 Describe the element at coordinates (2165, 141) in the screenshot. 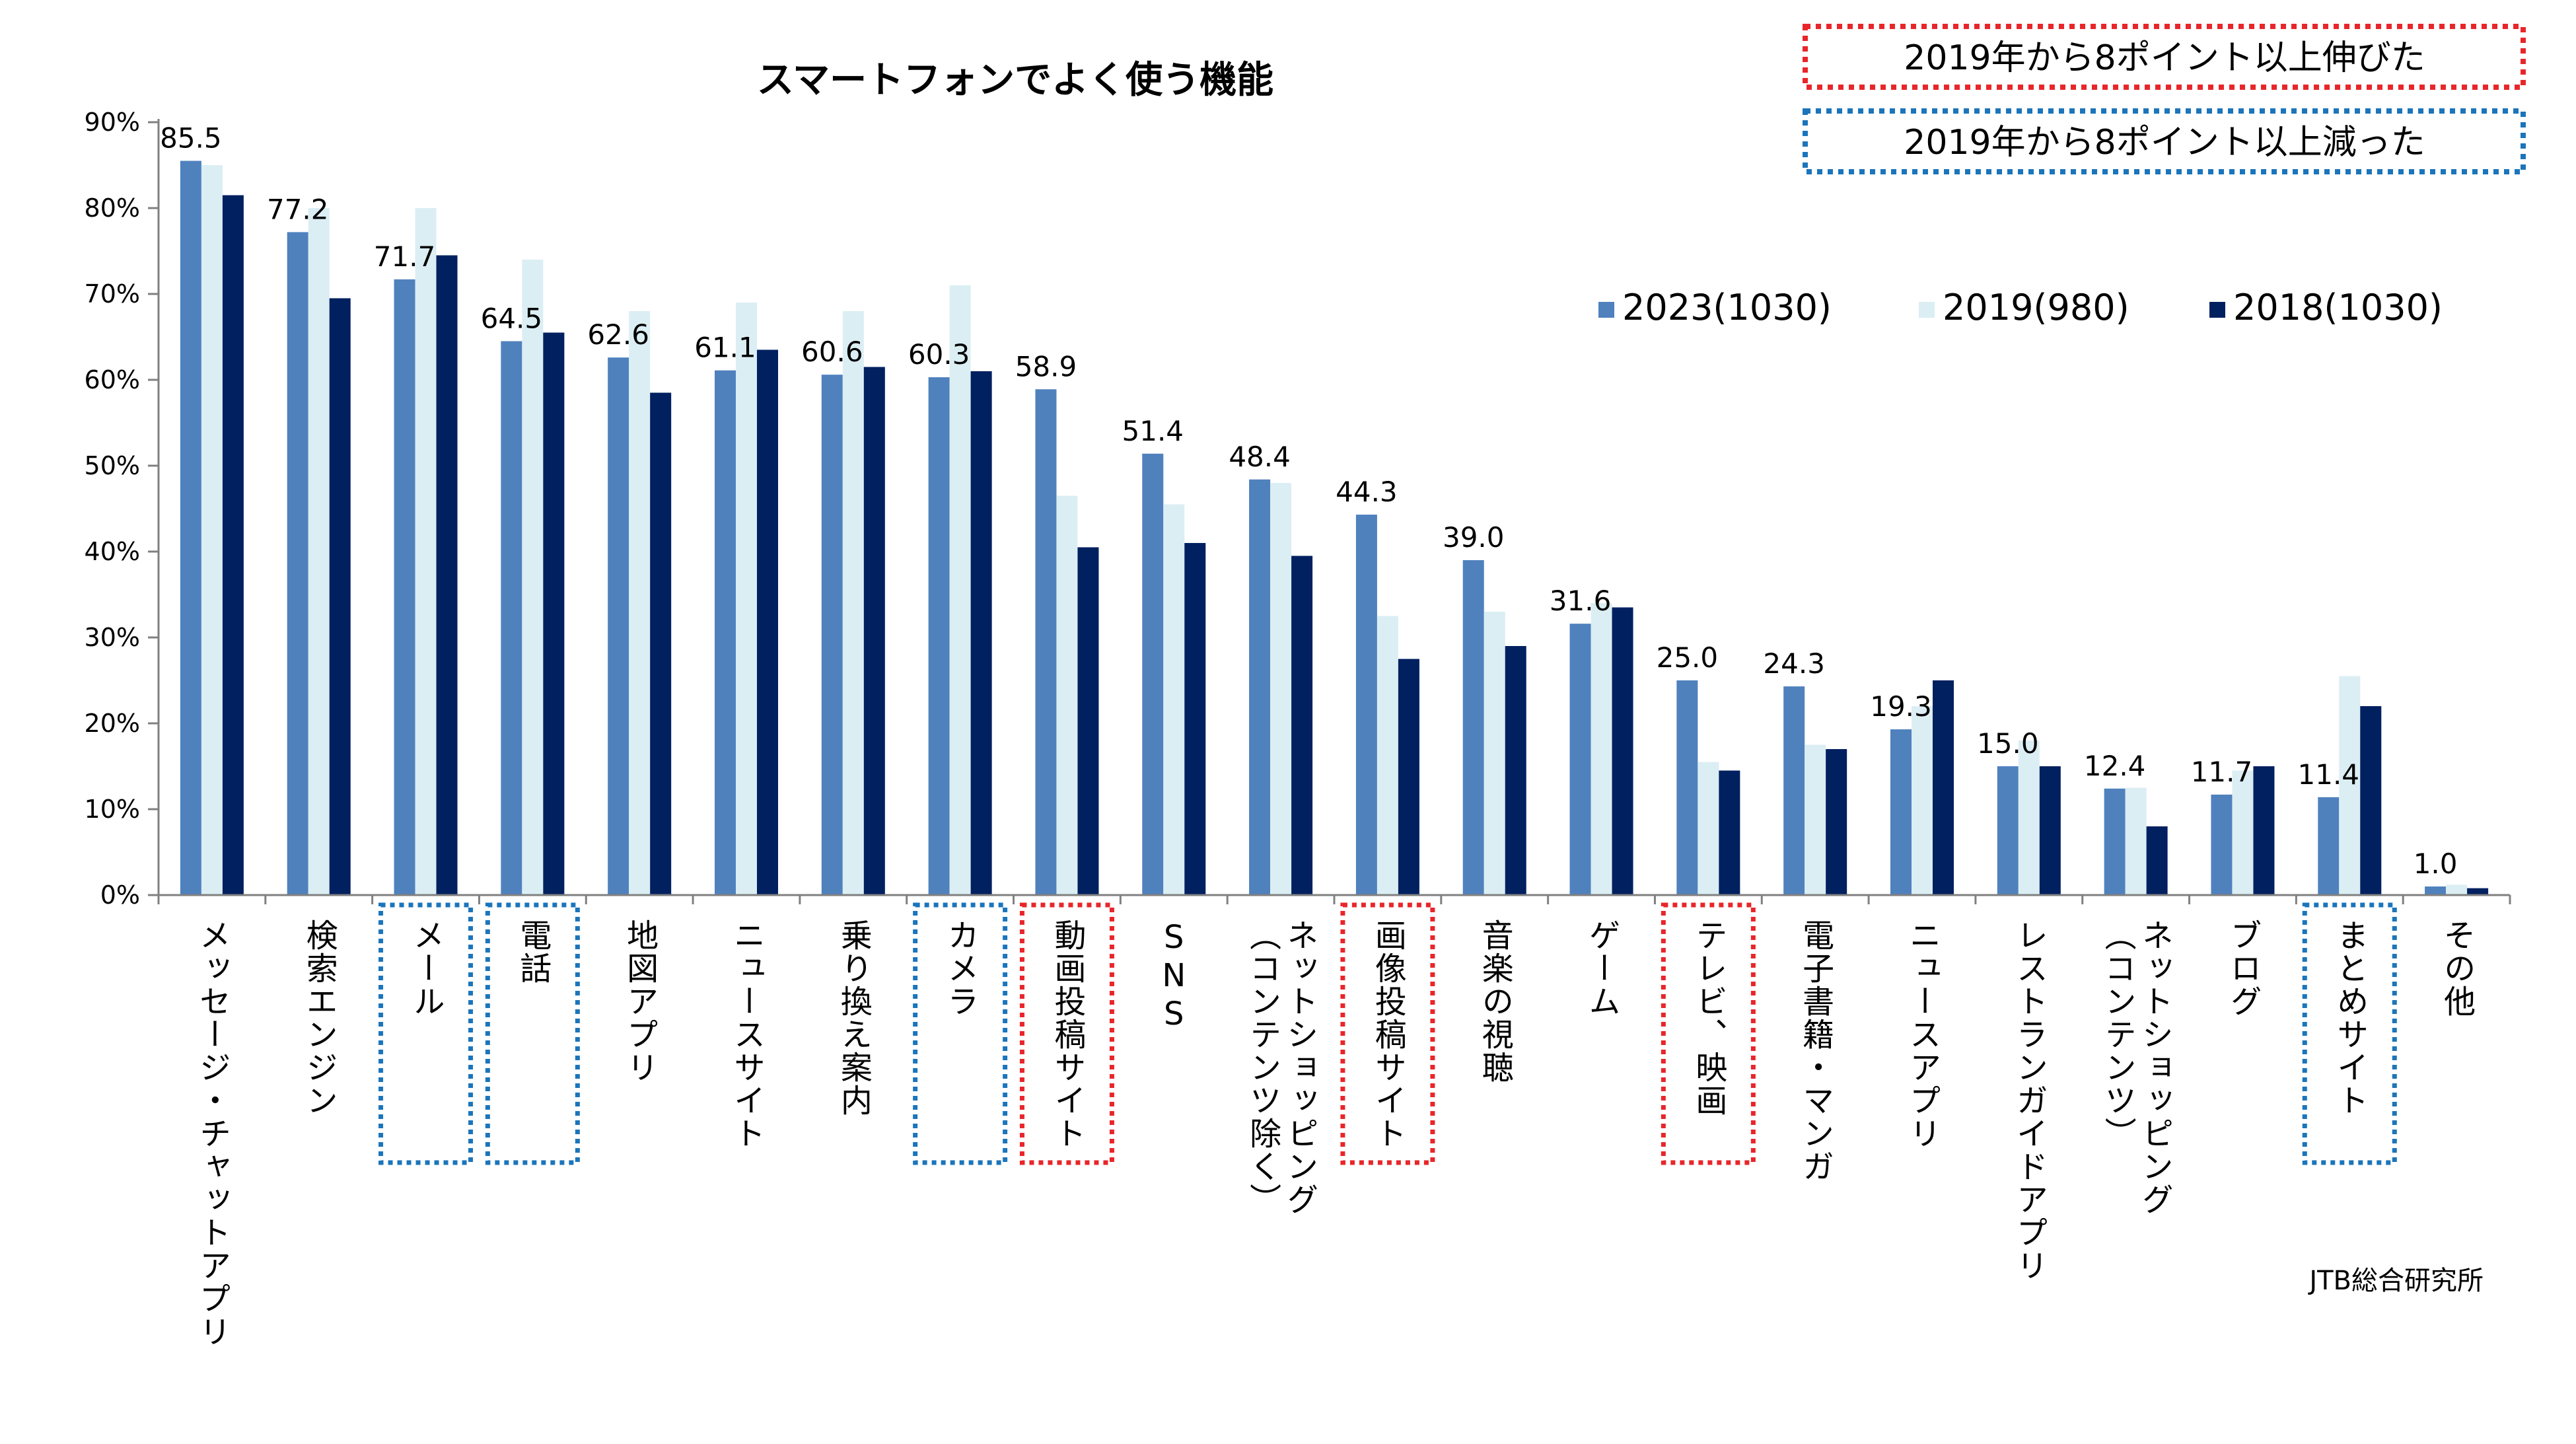

I see `legend-note-decreased: 2019年から8ポイント以上減った` at that location.